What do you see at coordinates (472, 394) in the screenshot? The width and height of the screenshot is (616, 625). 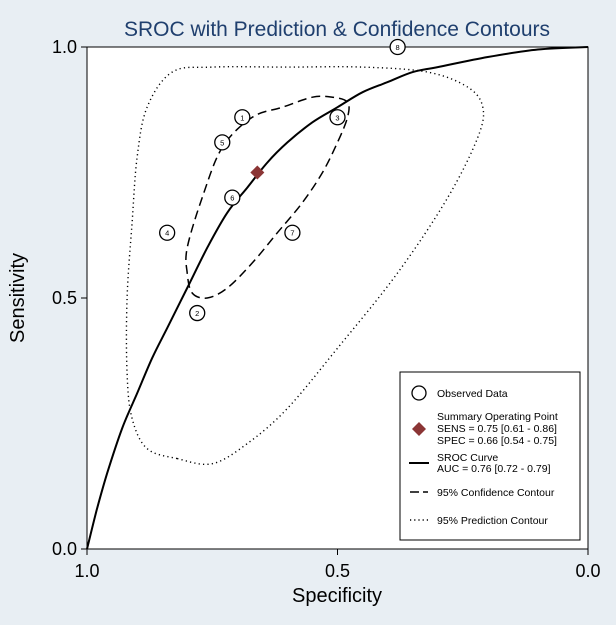 I see `legend-observed-label: Observed Data` at bounding box center [472, 394].